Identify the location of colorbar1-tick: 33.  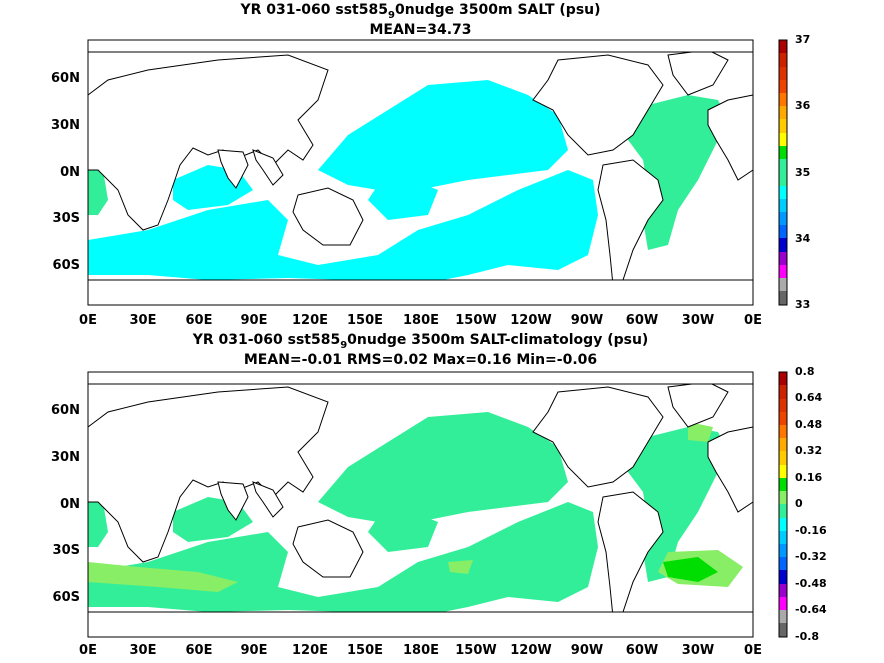
(803, 304).